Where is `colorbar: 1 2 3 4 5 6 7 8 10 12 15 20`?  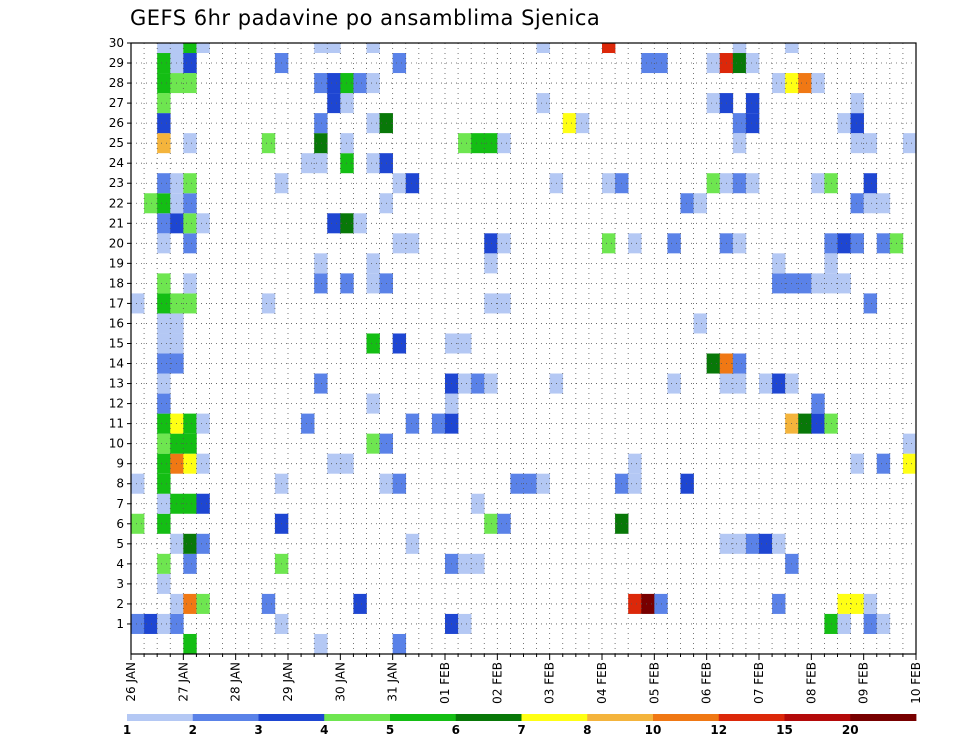
colorbar: 1 2 3 4 5 6 7 8 10 12 15 20 is located at coordinates (520, 725).